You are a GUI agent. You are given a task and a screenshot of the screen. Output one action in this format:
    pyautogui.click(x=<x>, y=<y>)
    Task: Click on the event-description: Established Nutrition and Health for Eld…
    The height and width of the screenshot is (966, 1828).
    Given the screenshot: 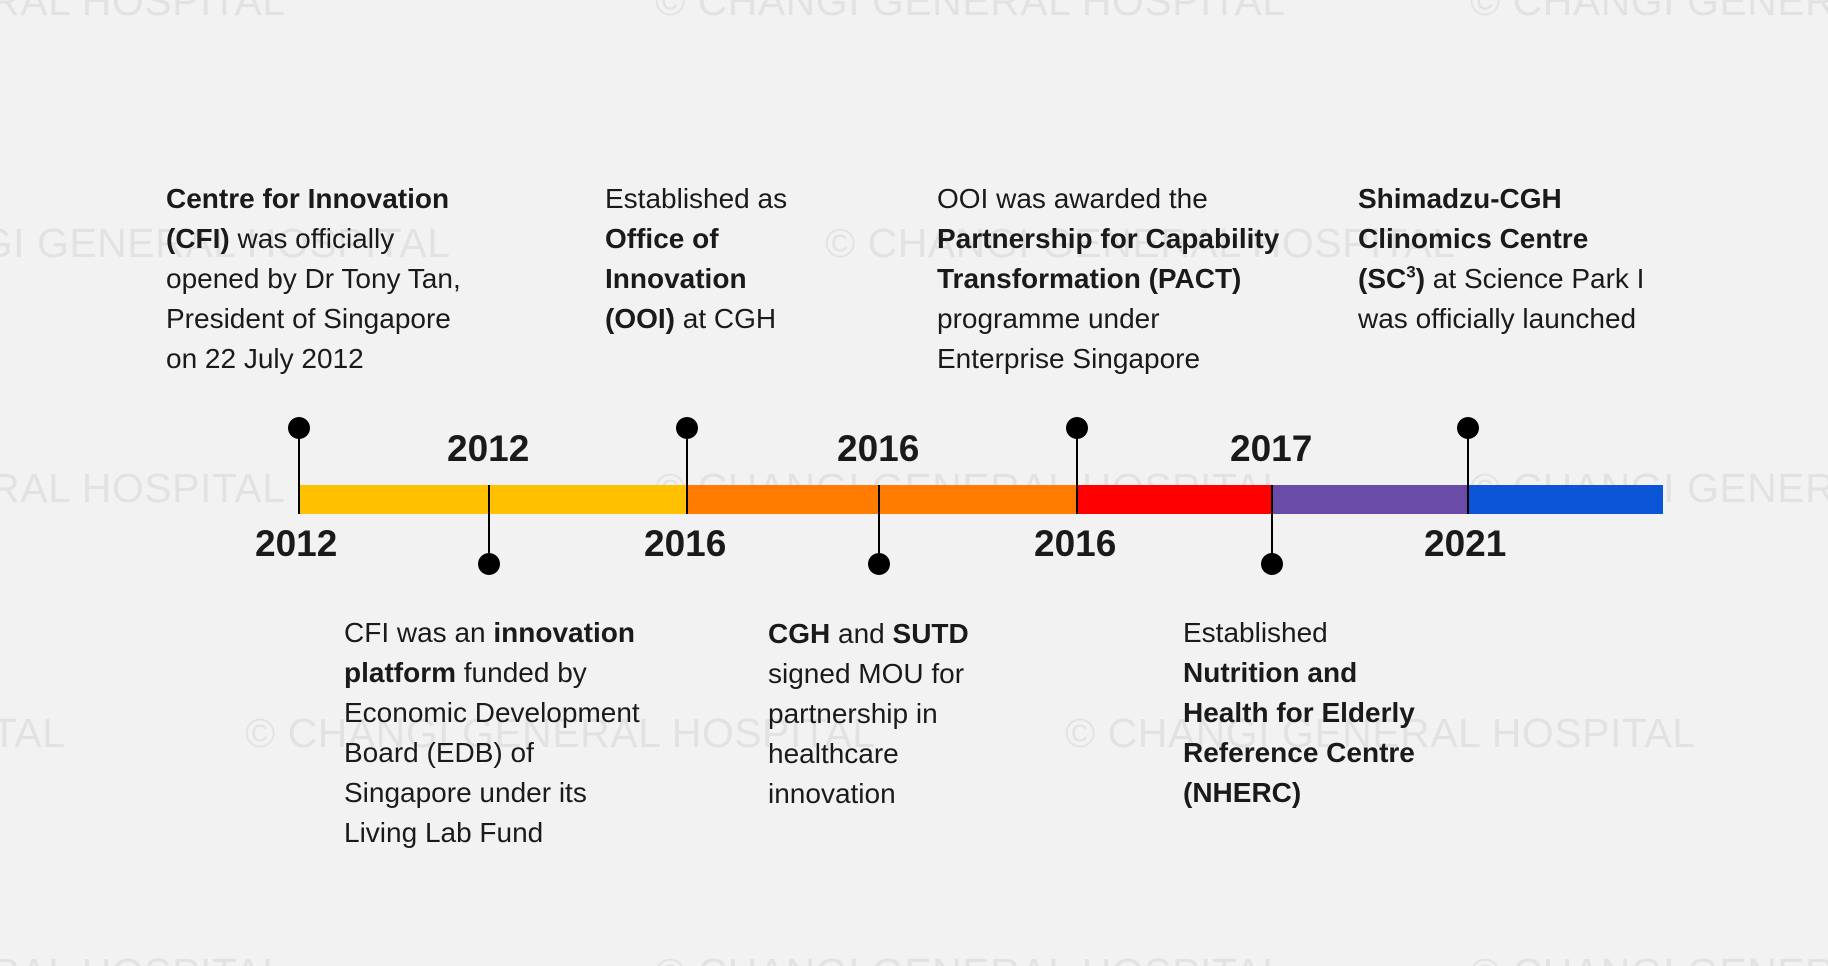 What is the action you would take?
    pyautogui.click(x=1299, y=712)
    